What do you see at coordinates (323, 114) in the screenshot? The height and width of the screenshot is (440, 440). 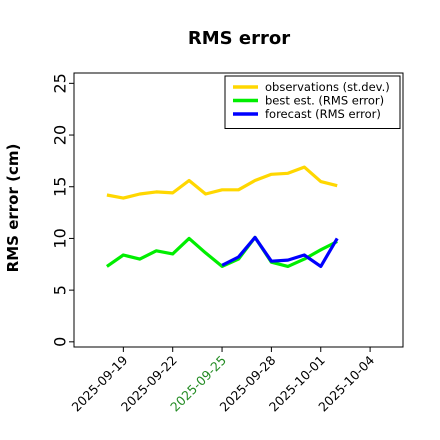 I see `legend-label-3: forecast (RMS error)` at bounding box center [323, 114].